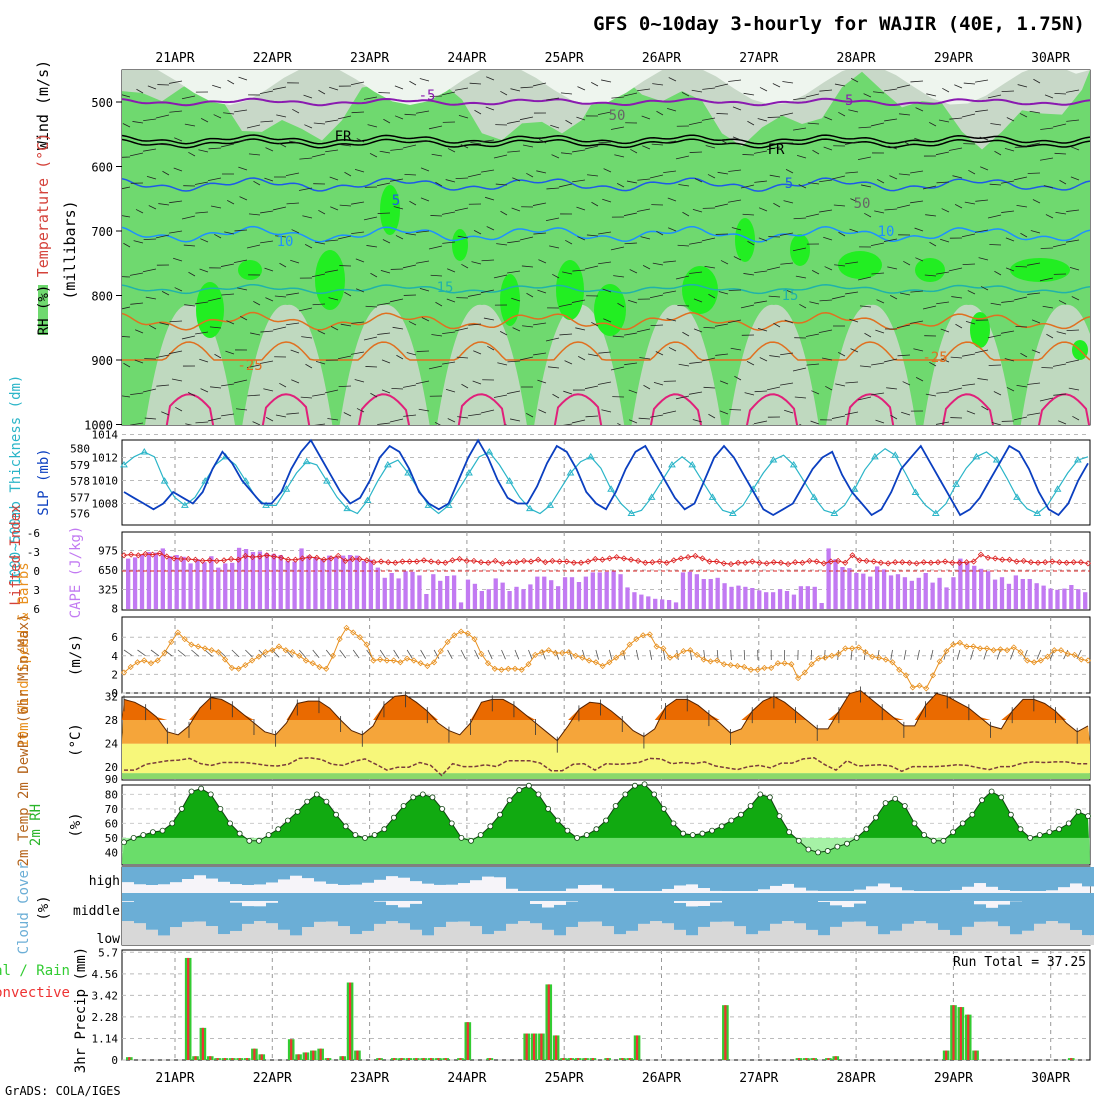  What do you see at coordinates (111, 720) in the screenshot?
I see `temp-tick-label: 28` at bounding box center [111, 720].